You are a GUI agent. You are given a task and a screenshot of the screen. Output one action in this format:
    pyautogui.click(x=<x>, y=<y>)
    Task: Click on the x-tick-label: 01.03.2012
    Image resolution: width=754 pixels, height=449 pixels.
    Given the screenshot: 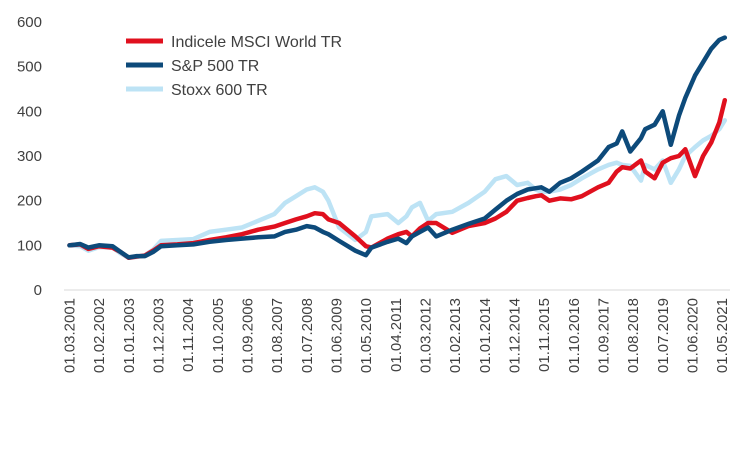 What is the action you would take?
    pyautogui.click(x=425, y=335)
    